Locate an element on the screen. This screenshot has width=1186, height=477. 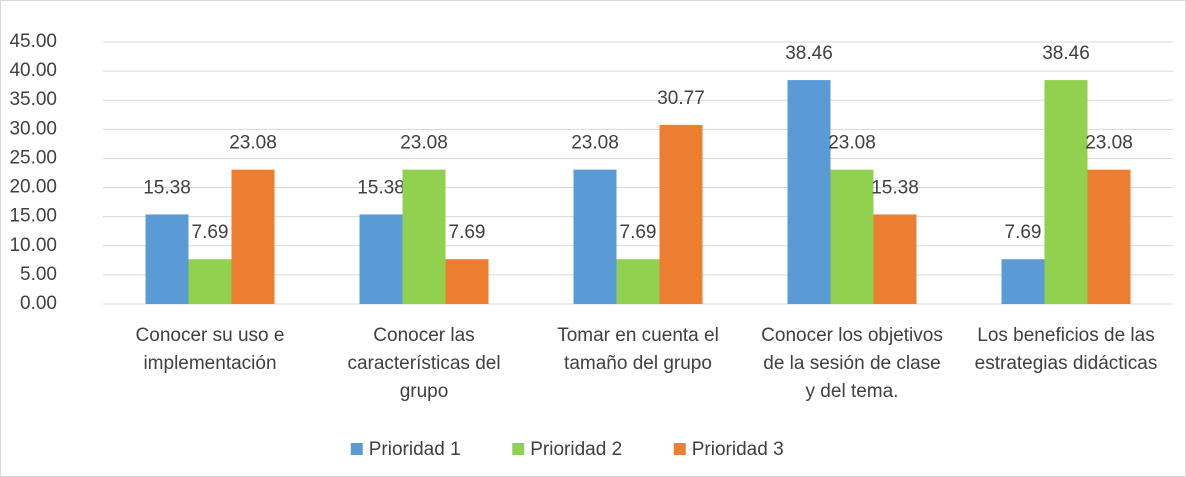
legend-label: Prioridad 2 is located at coordinates (576, 449).